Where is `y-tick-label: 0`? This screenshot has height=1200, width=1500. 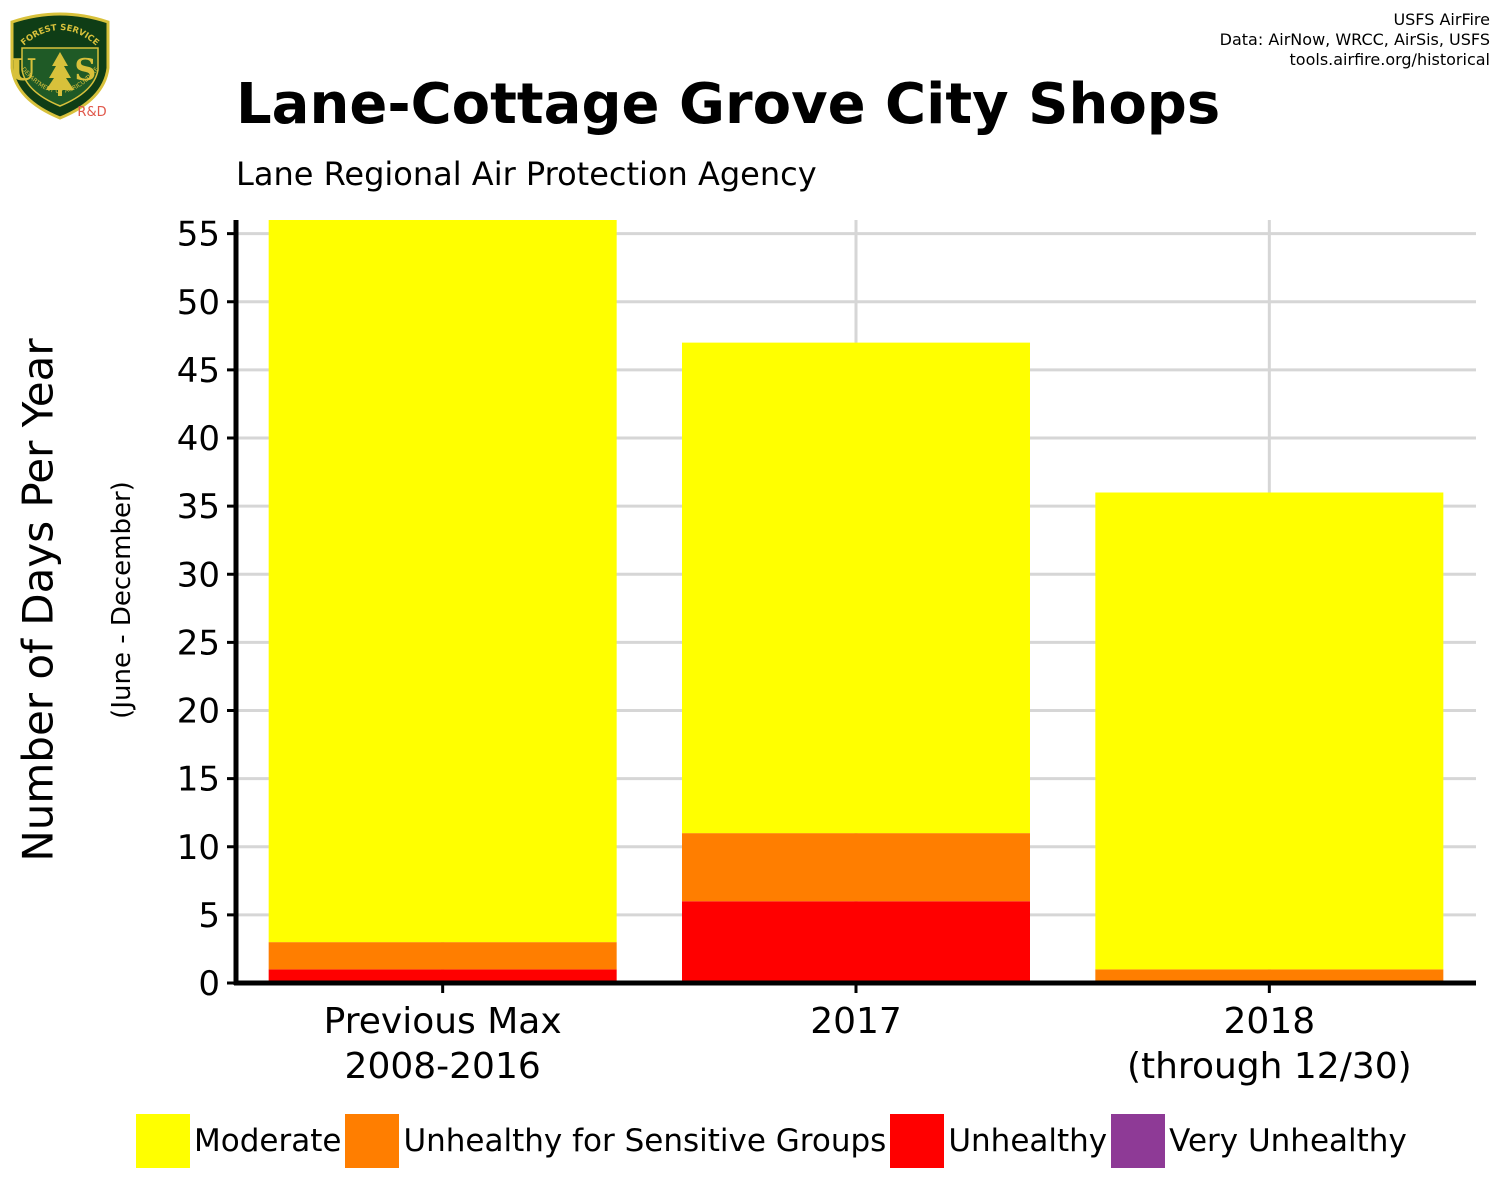 y-tick-label: 0 is located at coordinates (209, 984).